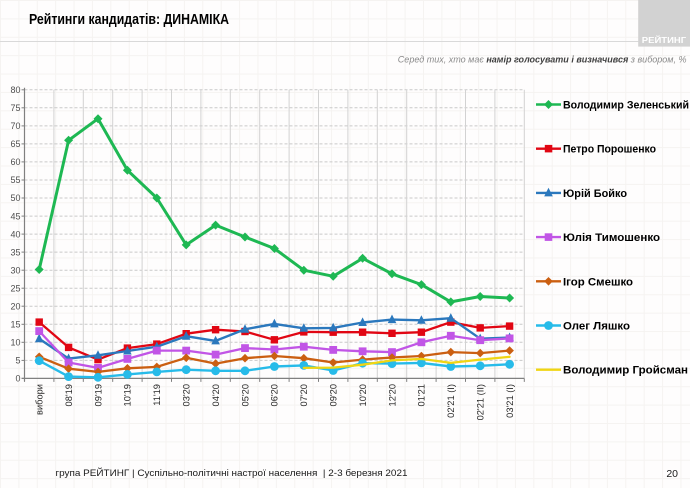 The height and width of the screenshot is (488, 690). What do you see at coordinates (216, 395) in the screenshot?
I see `svg-text: 04'20` at bounding box center [216, 395].